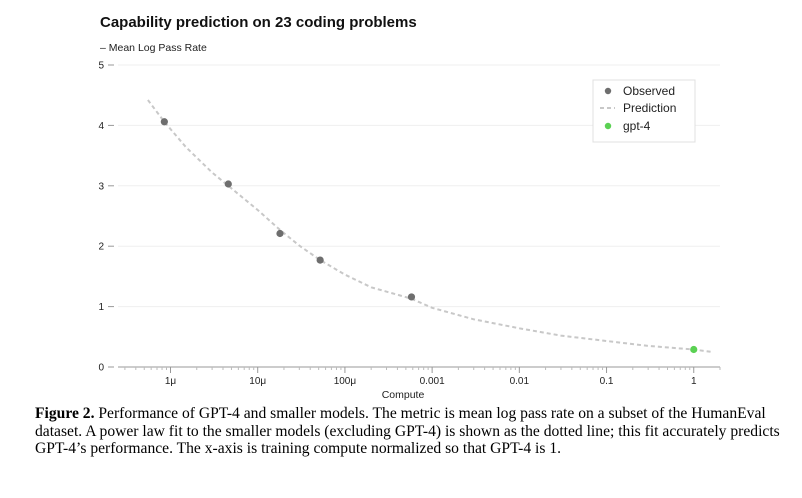 The height and width of the screenshot is (498, 802). I want to click on legend: Observed Prediction gpt-4, so click(644, 111).